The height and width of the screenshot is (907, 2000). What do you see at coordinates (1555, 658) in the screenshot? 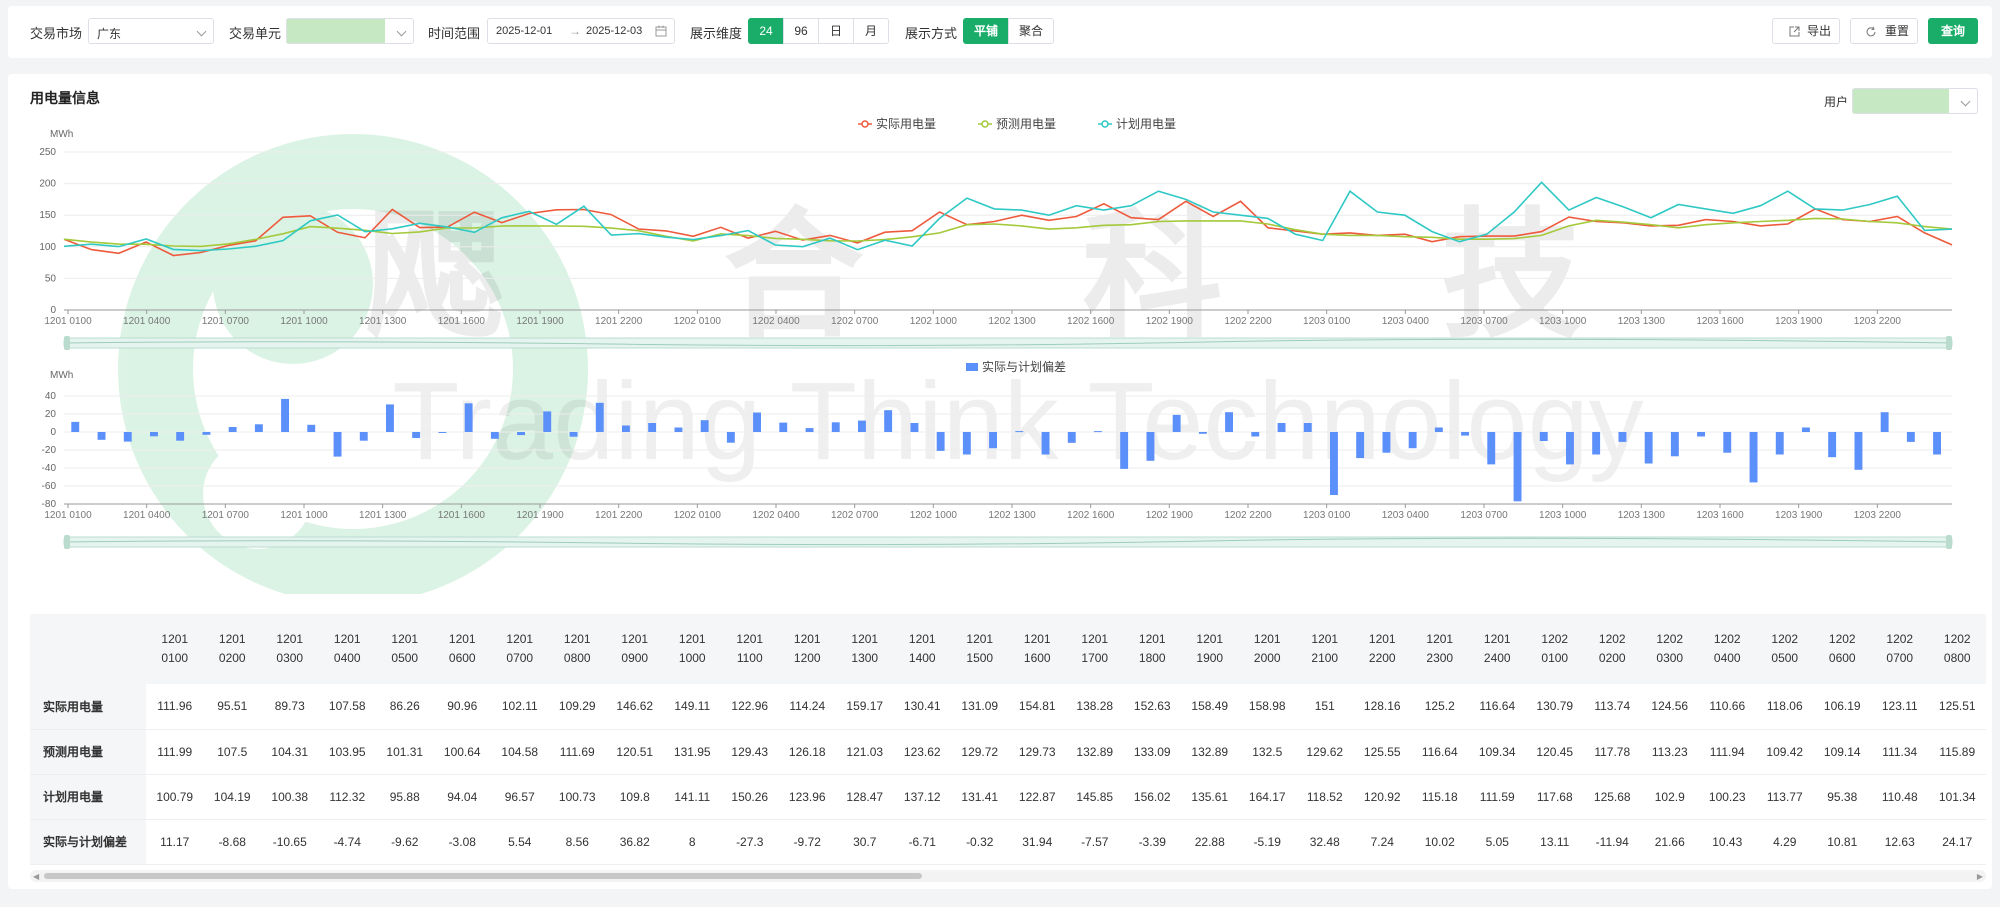
I see `column-time: 0100` at bounding box center [1555, 658].